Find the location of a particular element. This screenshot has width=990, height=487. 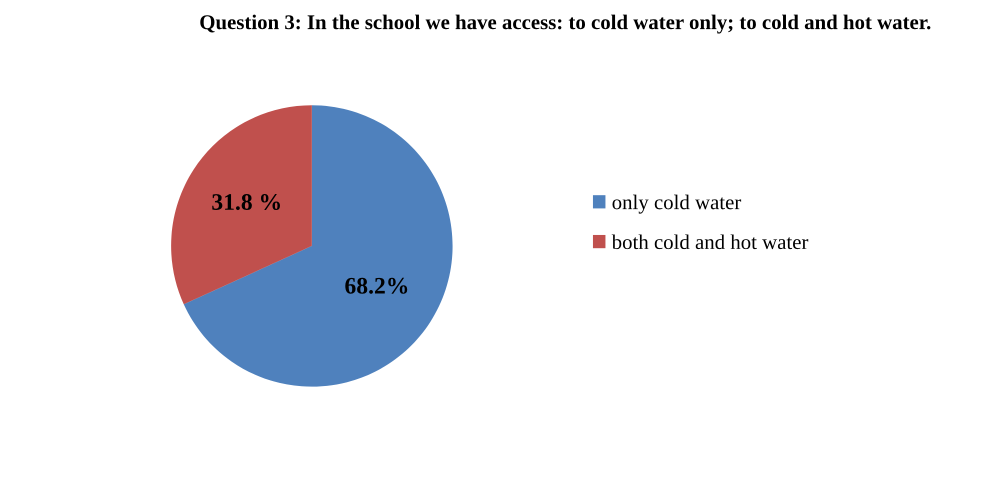

data-label: 31.8 % is located at coordinates (246, 202).